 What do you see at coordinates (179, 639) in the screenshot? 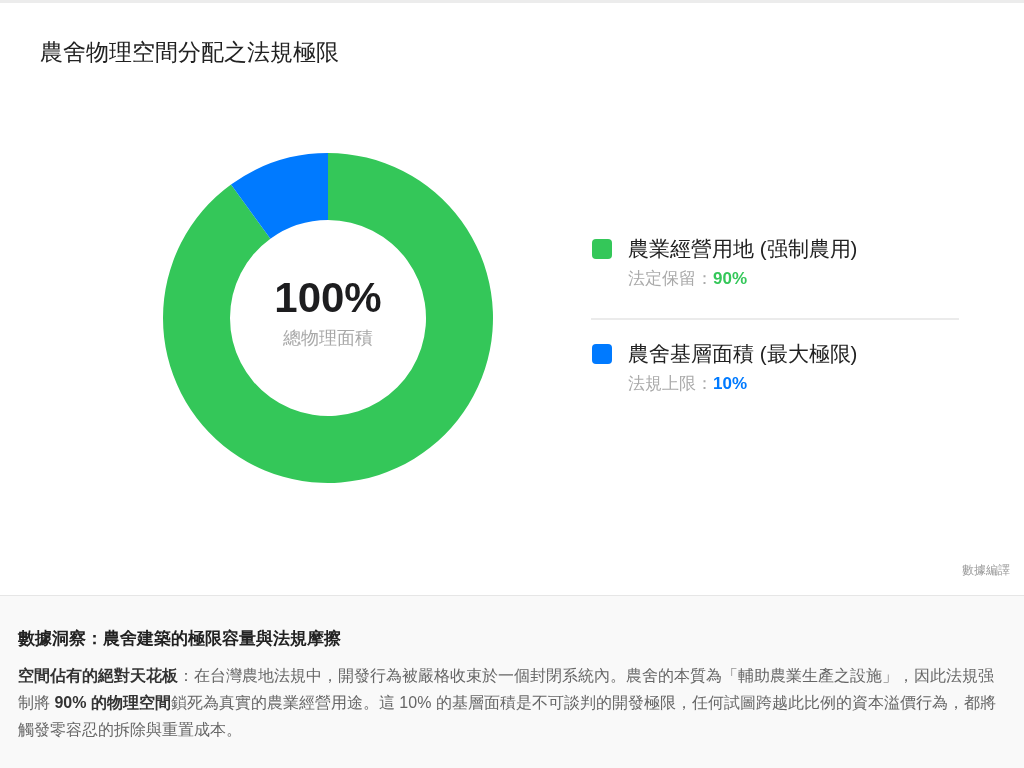
I see `text: 數據洞察：農舍建築的極限容量與法規摩擦` at bounding box center [179, 639].